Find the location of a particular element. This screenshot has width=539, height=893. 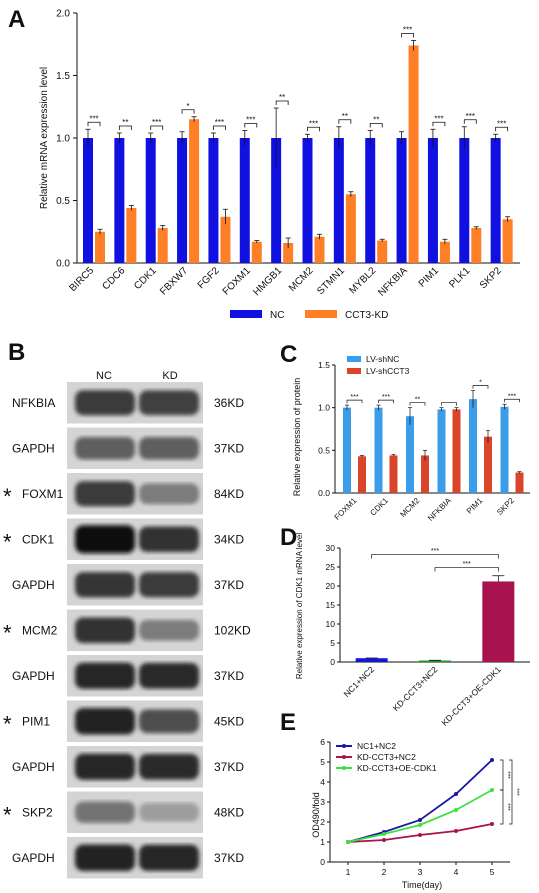

chart-d-ytick-label: 25 is located at coordinates (331, 567).